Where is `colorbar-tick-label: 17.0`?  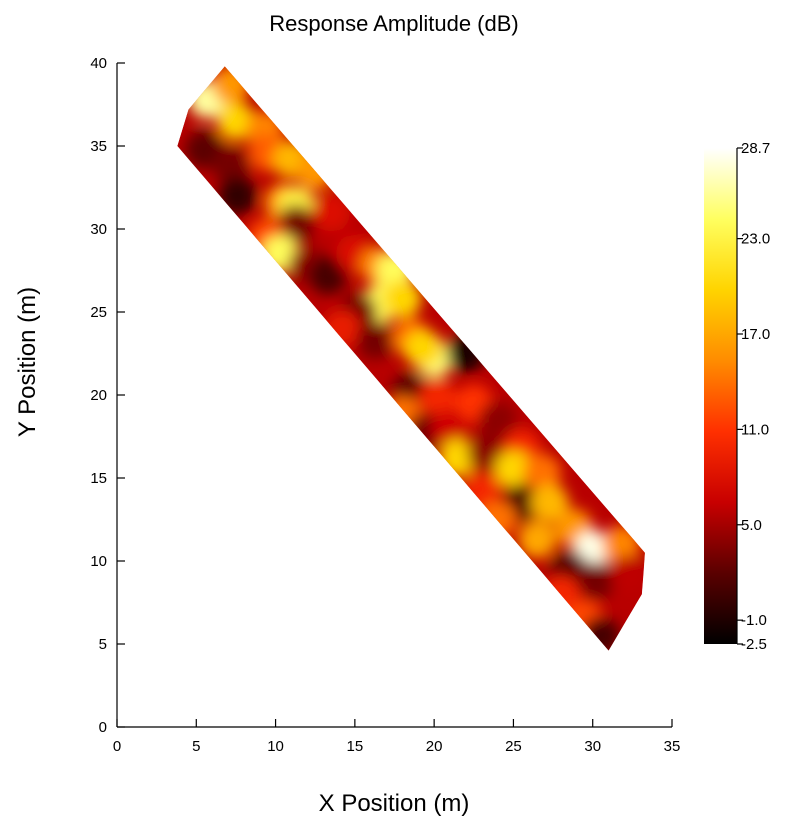
colorbar-tick-label: 17.0 is located at coordinates (755, 334).